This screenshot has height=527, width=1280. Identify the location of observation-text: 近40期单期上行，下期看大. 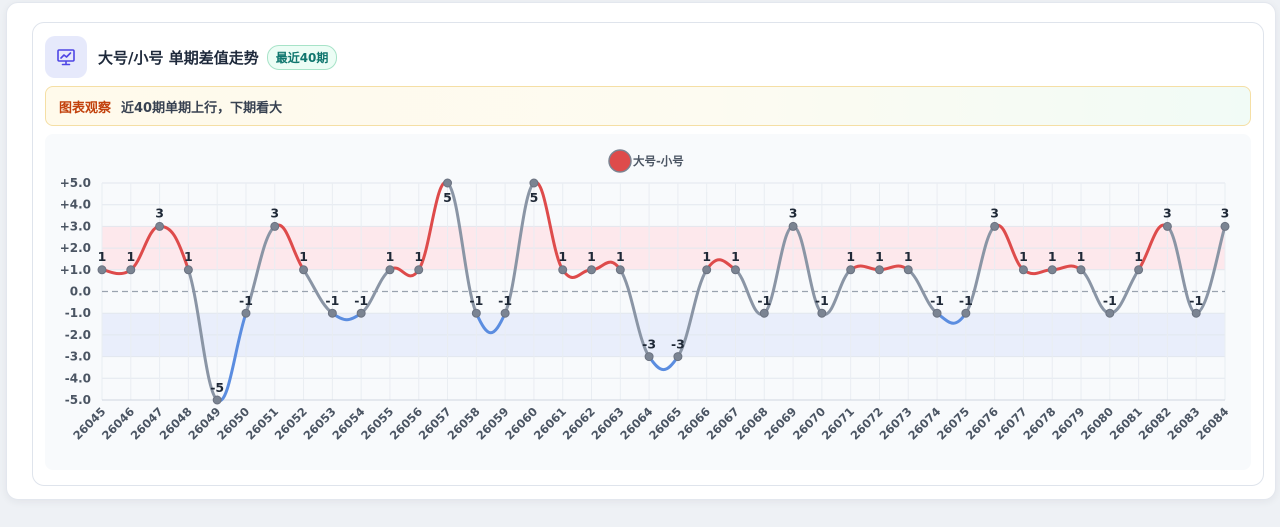
(202, 108).